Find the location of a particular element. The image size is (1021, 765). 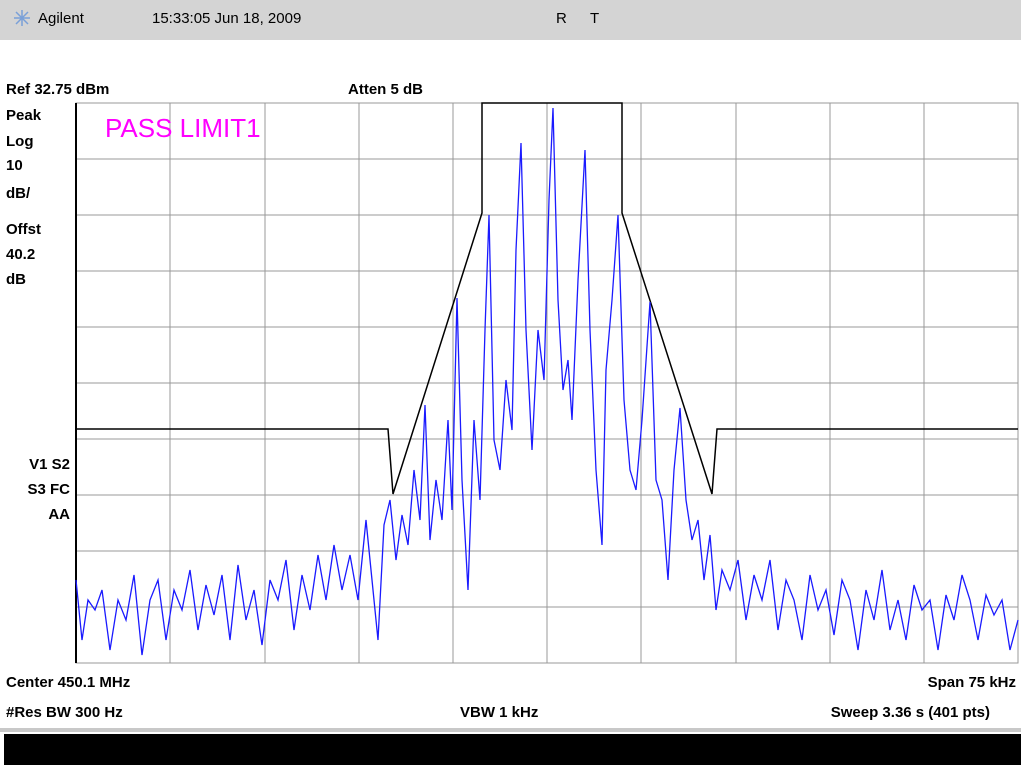

scale-label: 40.2 is located at coordinates (20, 254).